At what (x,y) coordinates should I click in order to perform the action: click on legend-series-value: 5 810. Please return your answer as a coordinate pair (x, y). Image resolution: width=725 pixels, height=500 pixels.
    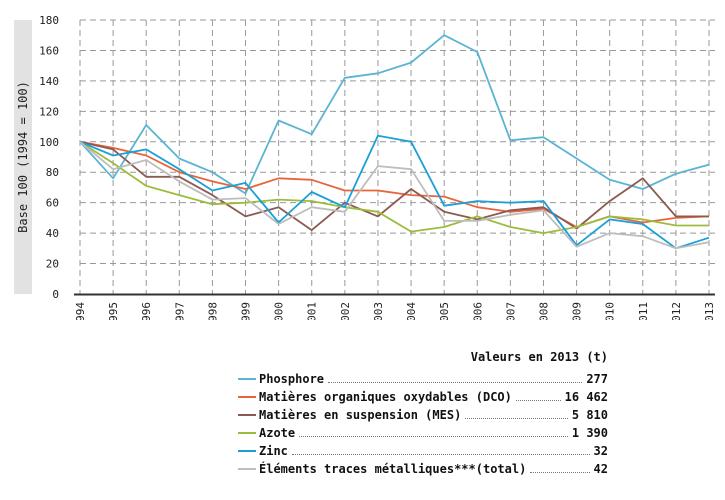
    Looking at the image, I should click on (589, 415).